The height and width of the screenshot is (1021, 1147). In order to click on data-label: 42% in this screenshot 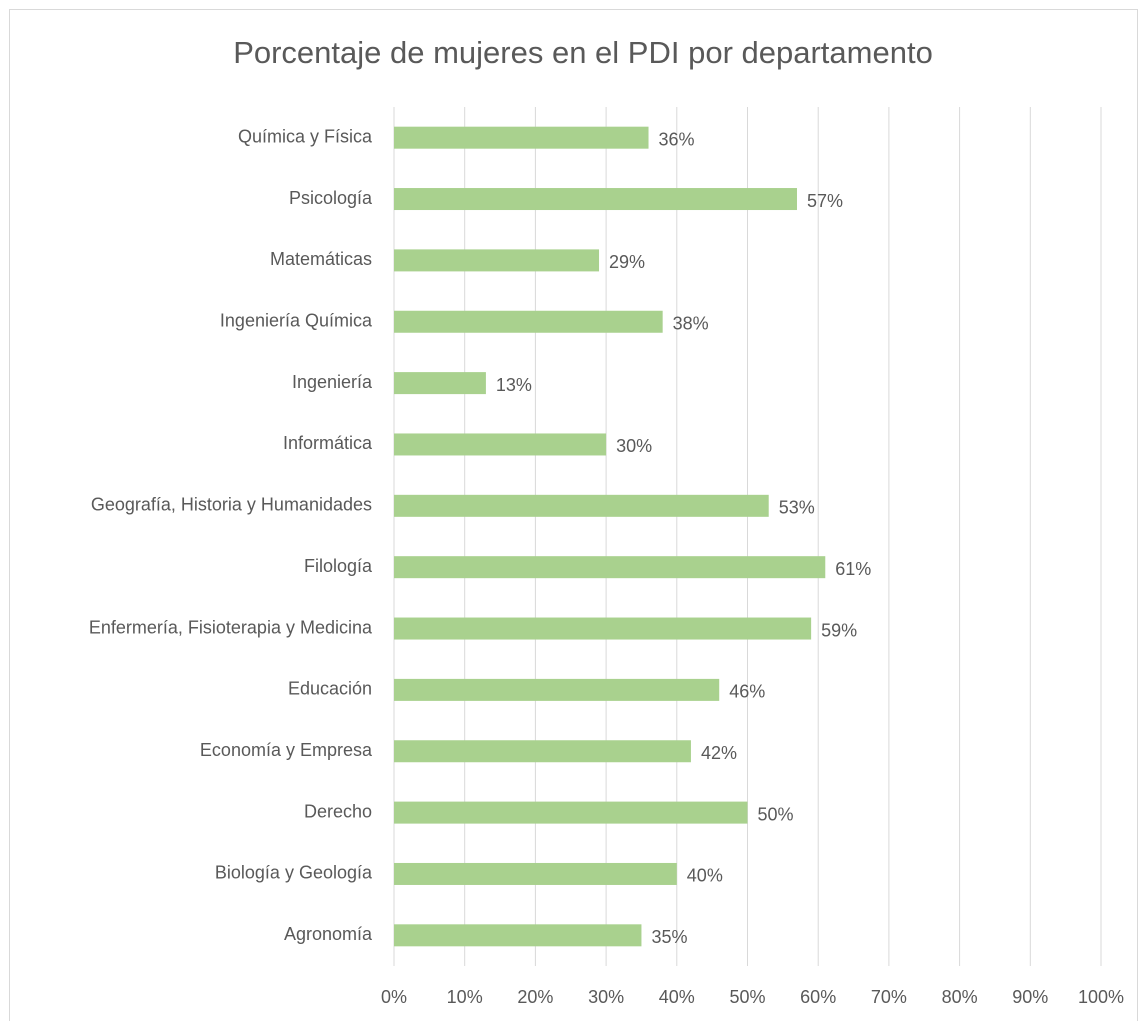, I will do `click(719, 753)`.